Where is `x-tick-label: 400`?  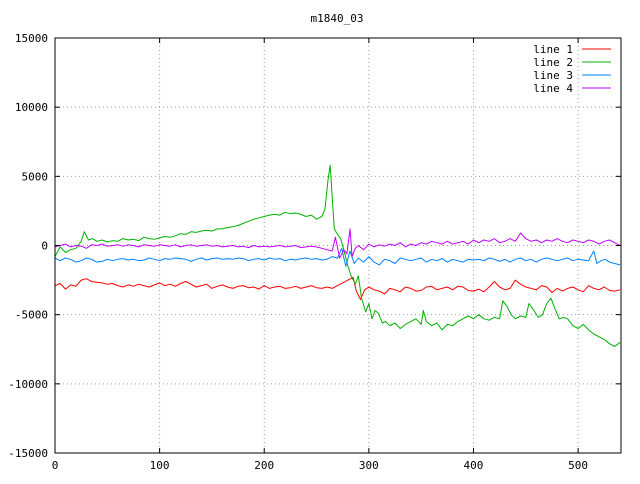
x-tick-label: 400 is located at coordinates (474, 465).